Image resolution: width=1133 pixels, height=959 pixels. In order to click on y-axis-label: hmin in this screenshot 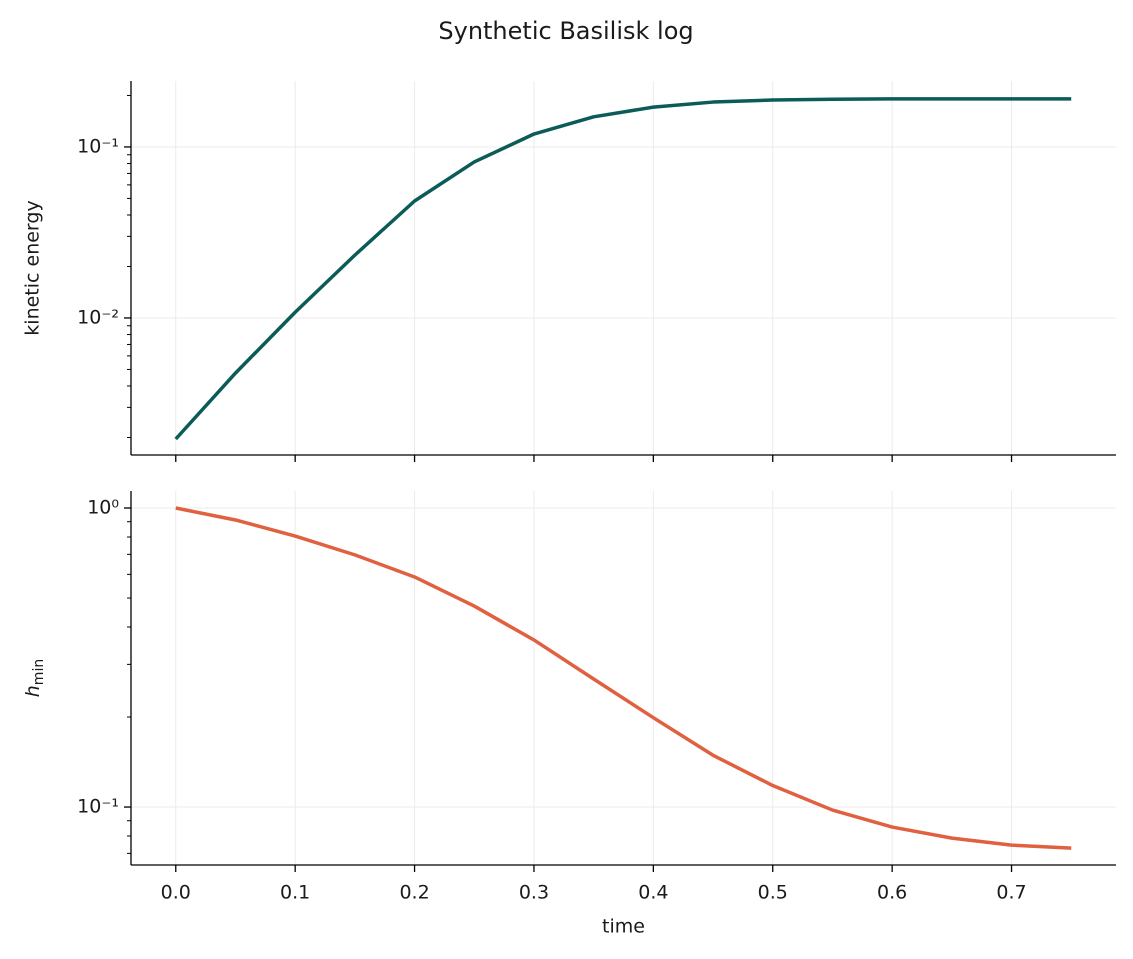, I will do `click(35, 678)`.